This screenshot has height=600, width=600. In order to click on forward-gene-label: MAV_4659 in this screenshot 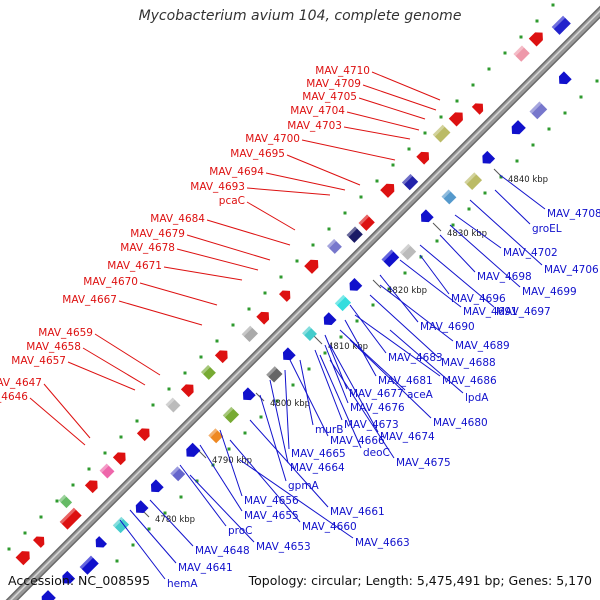, I will do `click(65, 333)`.